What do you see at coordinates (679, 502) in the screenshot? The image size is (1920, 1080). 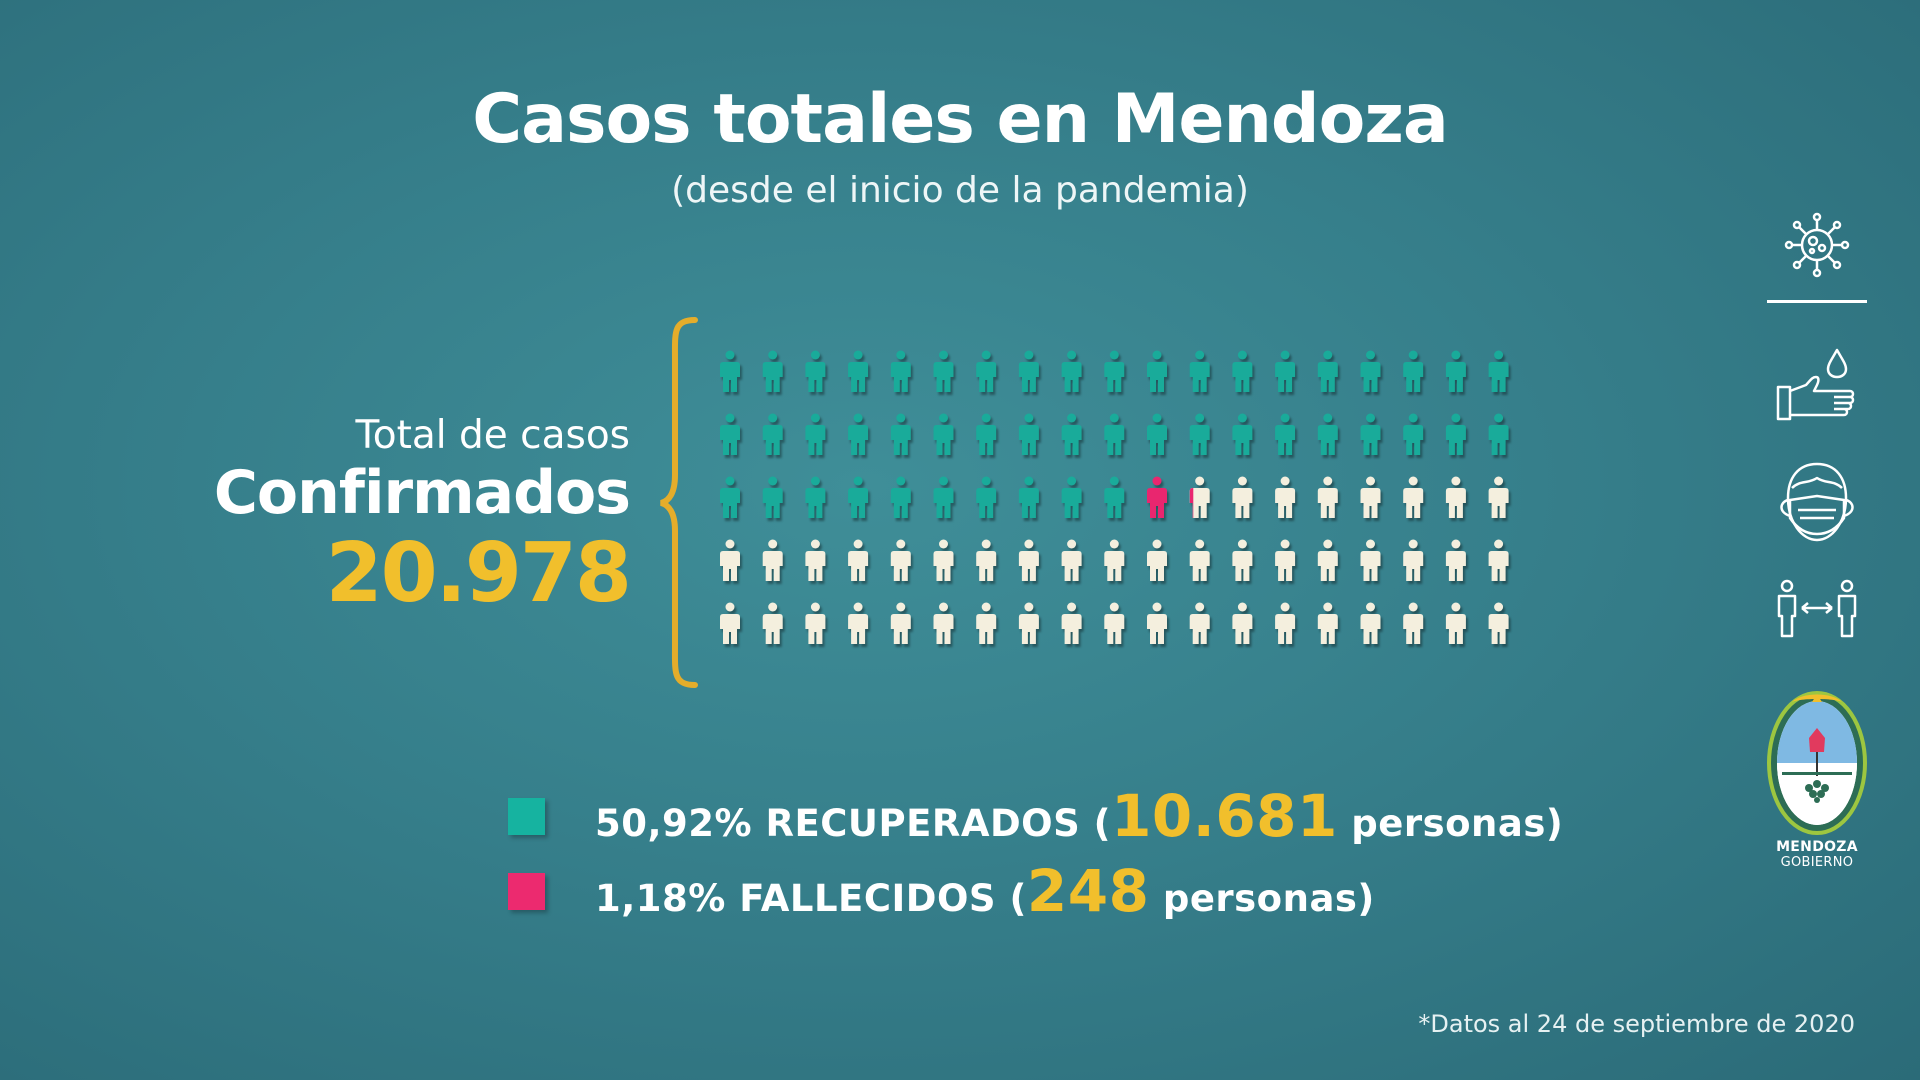 I see `curly-brace` at bounding box center [679, 502].